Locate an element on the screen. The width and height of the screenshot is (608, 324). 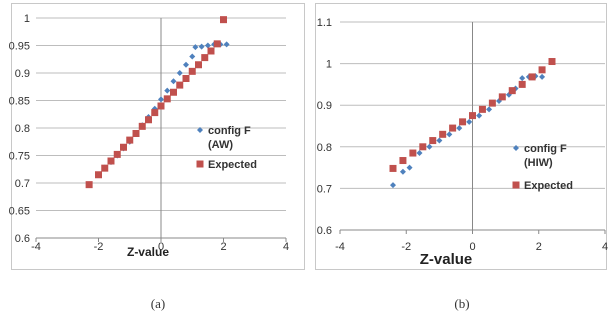
x-tick-label-b: -4 is located at coordinates (340, 247).